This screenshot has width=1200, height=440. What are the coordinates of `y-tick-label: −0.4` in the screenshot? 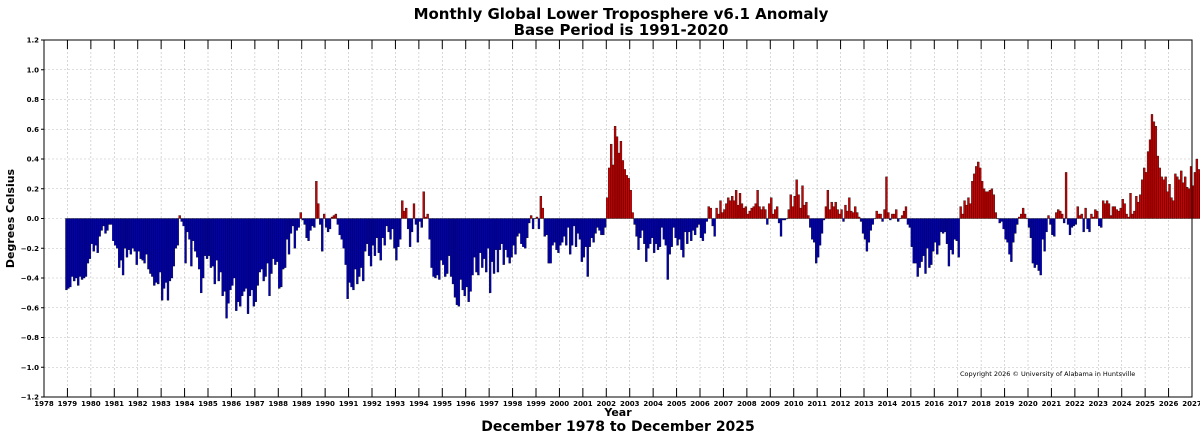 It's located at (30, 279).